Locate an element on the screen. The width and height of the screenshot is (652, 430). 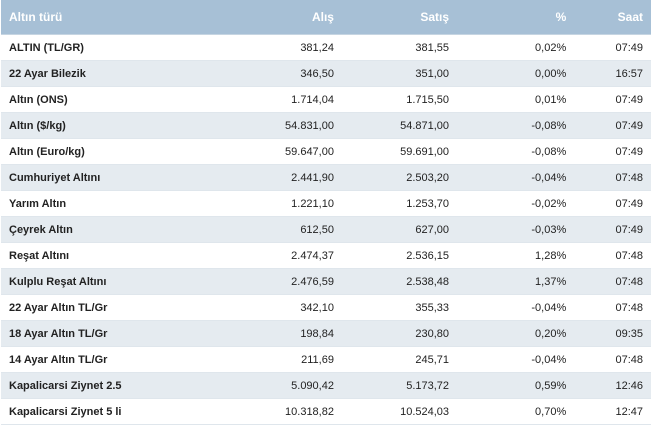
change-percent-cell: 1,37% is located at coordinates (516, 281).